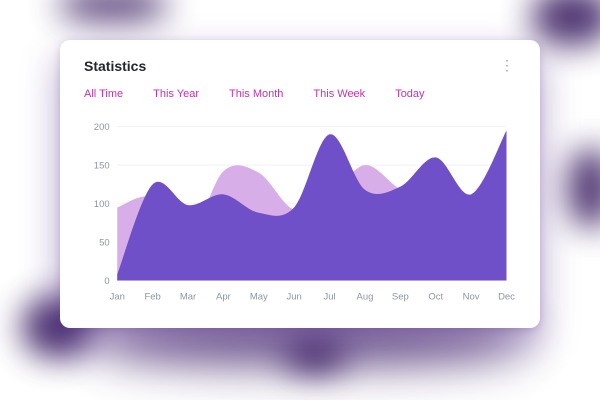 Image resolution: width=600 pixels, height=400 pixels. I want to click on x-tick-label: Jul, so click(329, 296).